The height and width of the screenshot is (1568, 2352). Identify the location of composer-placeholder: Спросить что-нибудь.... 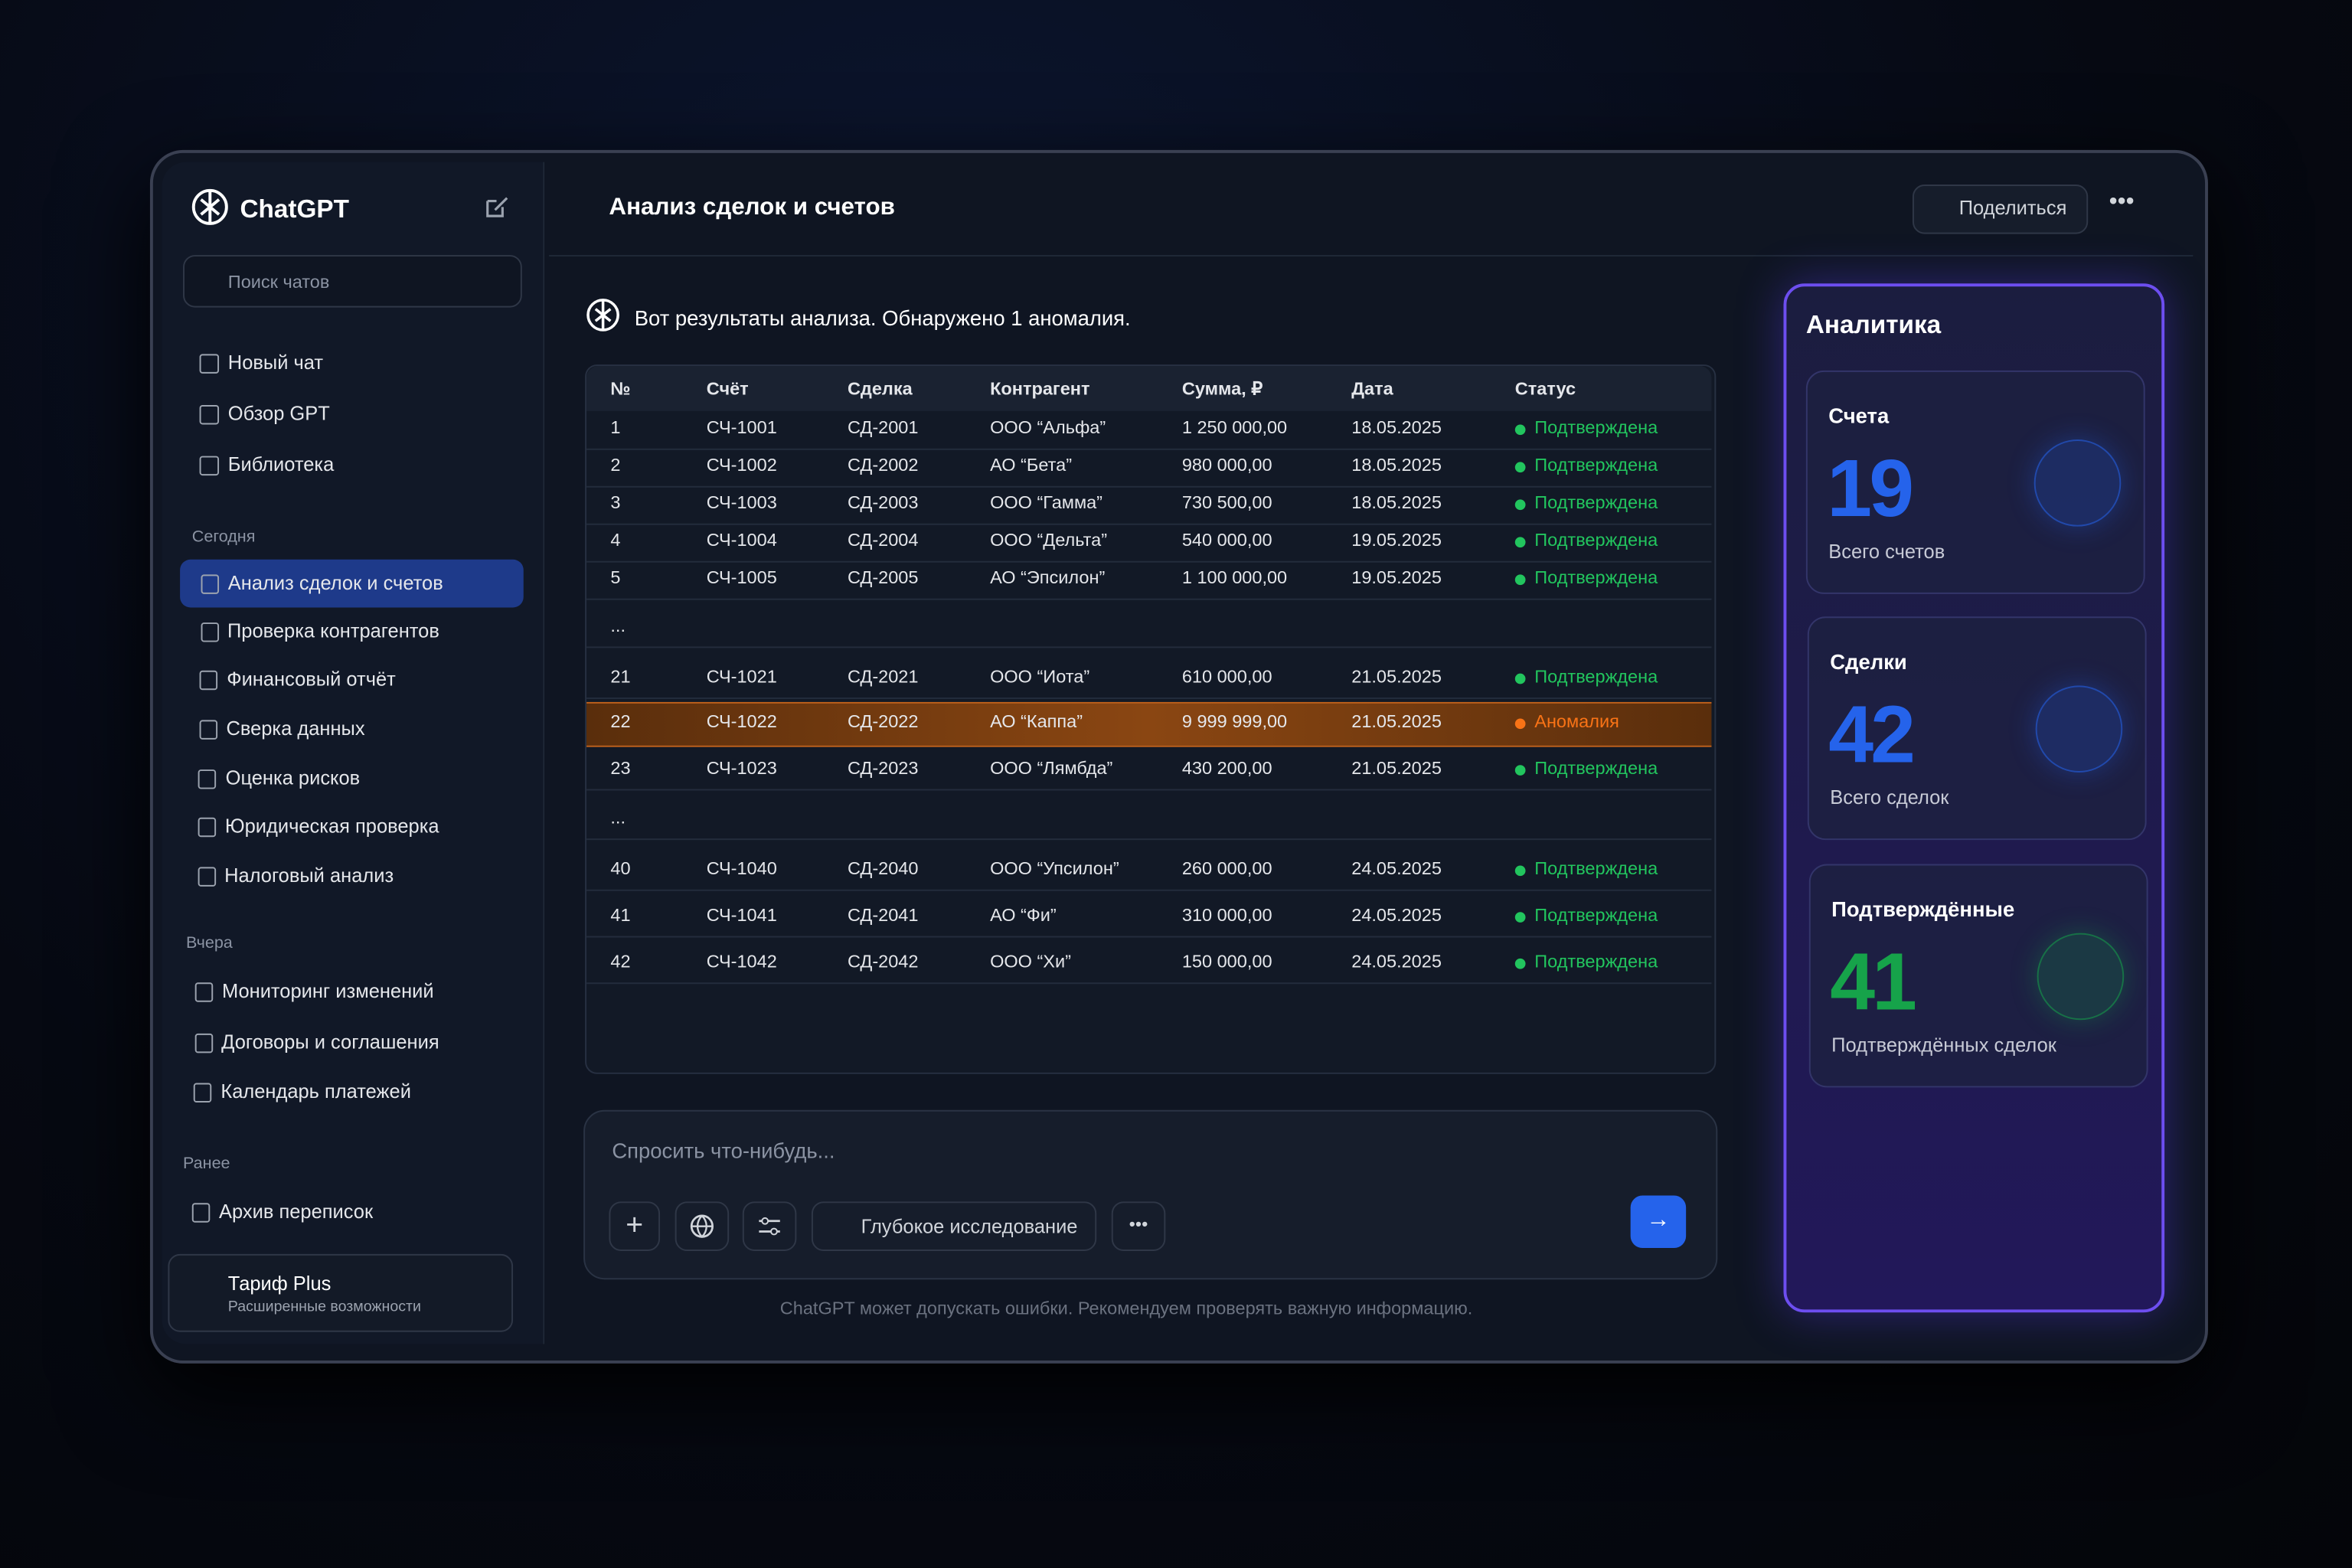
(723, 1150).